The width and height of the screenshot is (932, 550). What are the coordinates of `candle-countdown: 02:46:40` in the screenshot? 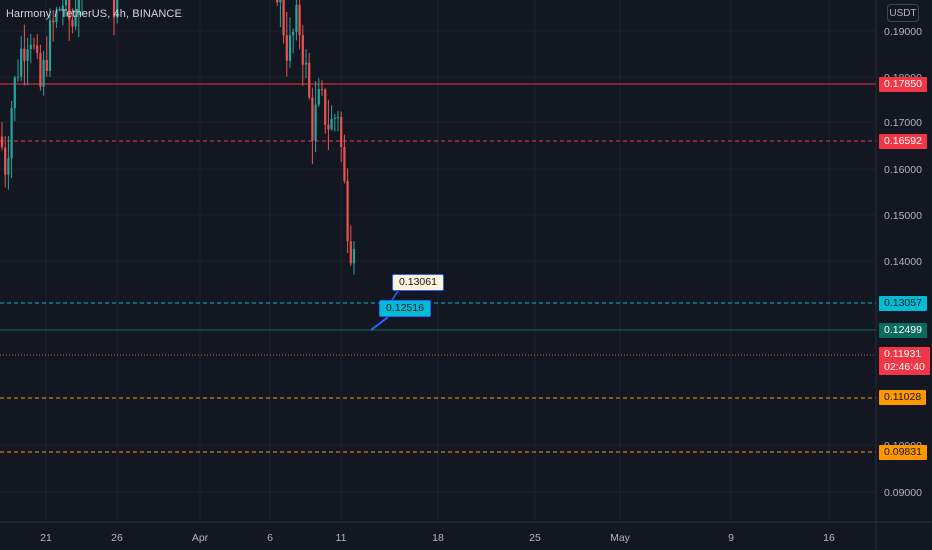 It's located at (904, 367).